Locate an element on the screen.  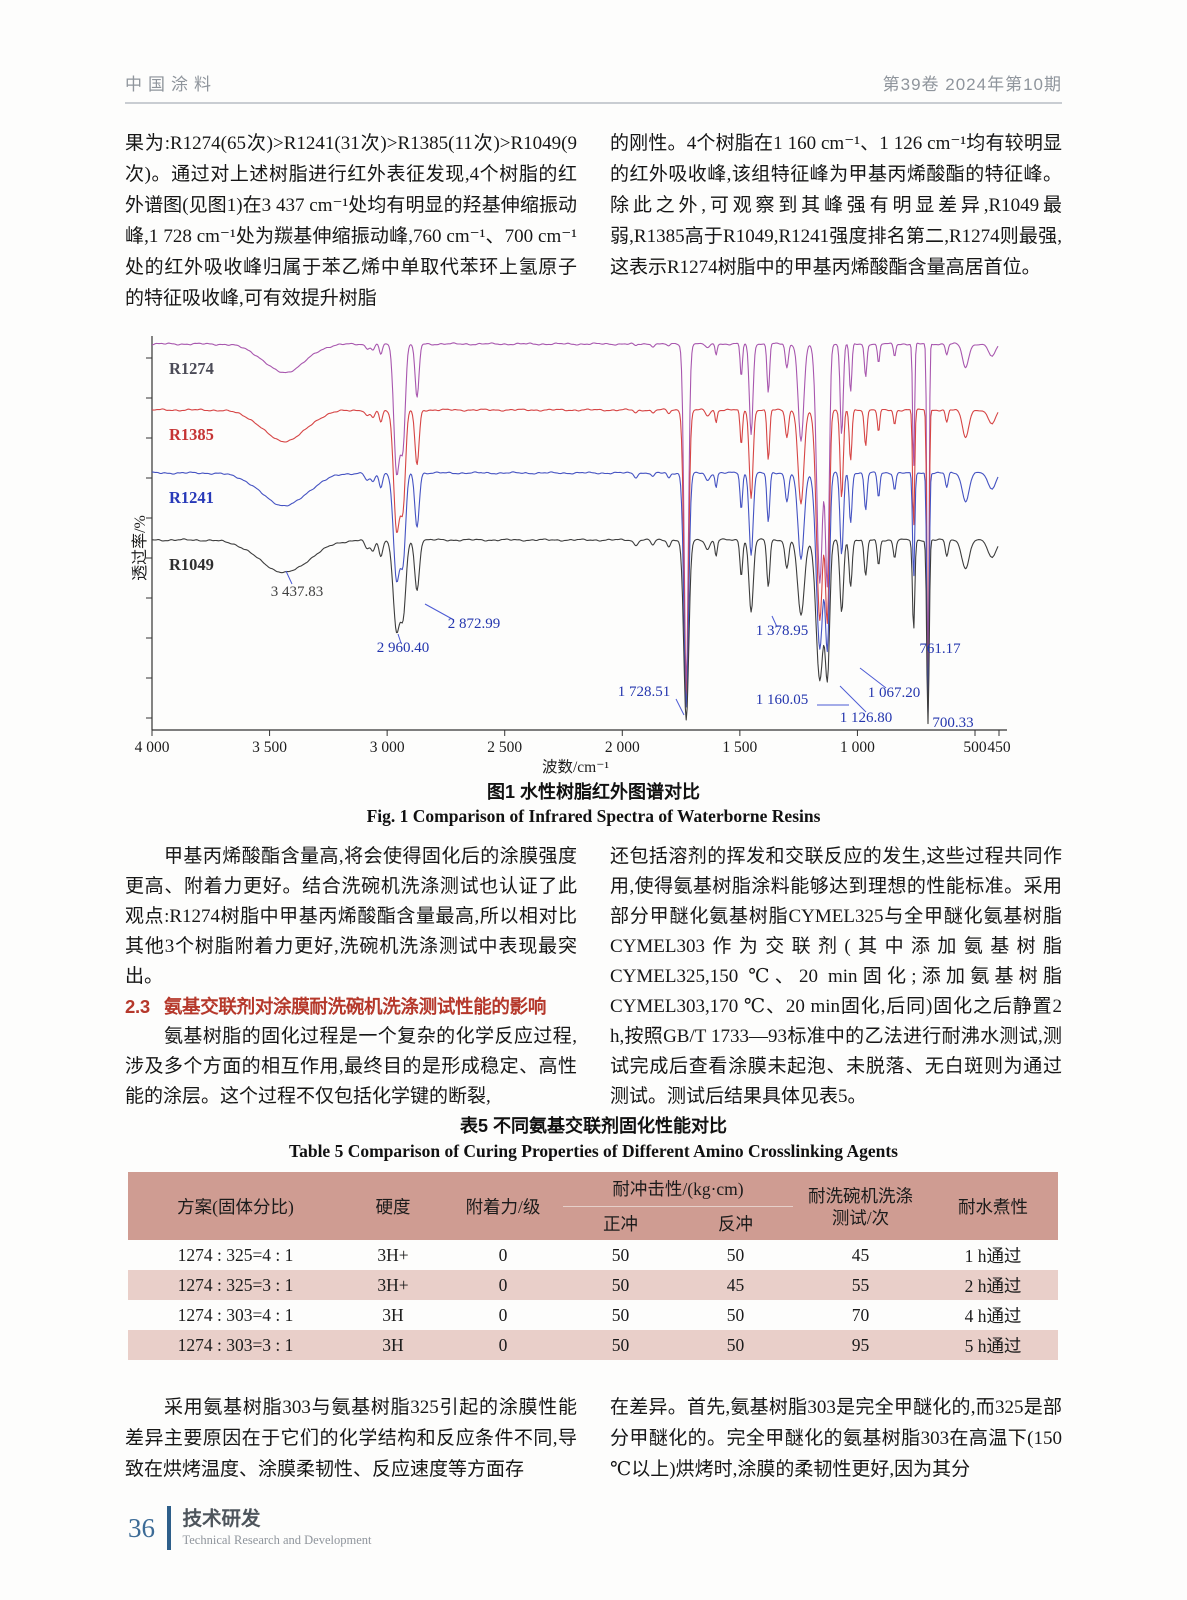
x-axis-label: 波数/cm⁻¹ is located at coordinates (575, 767).